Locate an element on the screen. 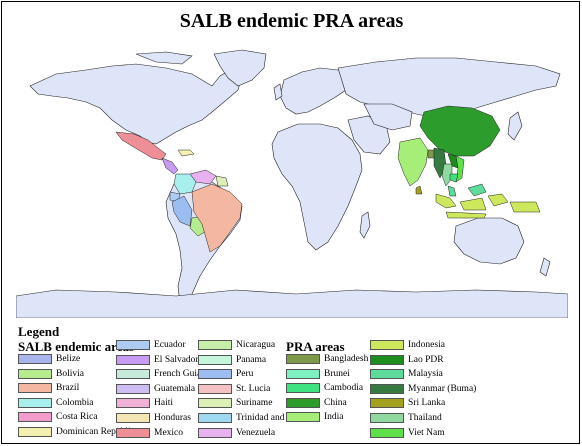  legend-label: India is located at coordinates (334, 417).